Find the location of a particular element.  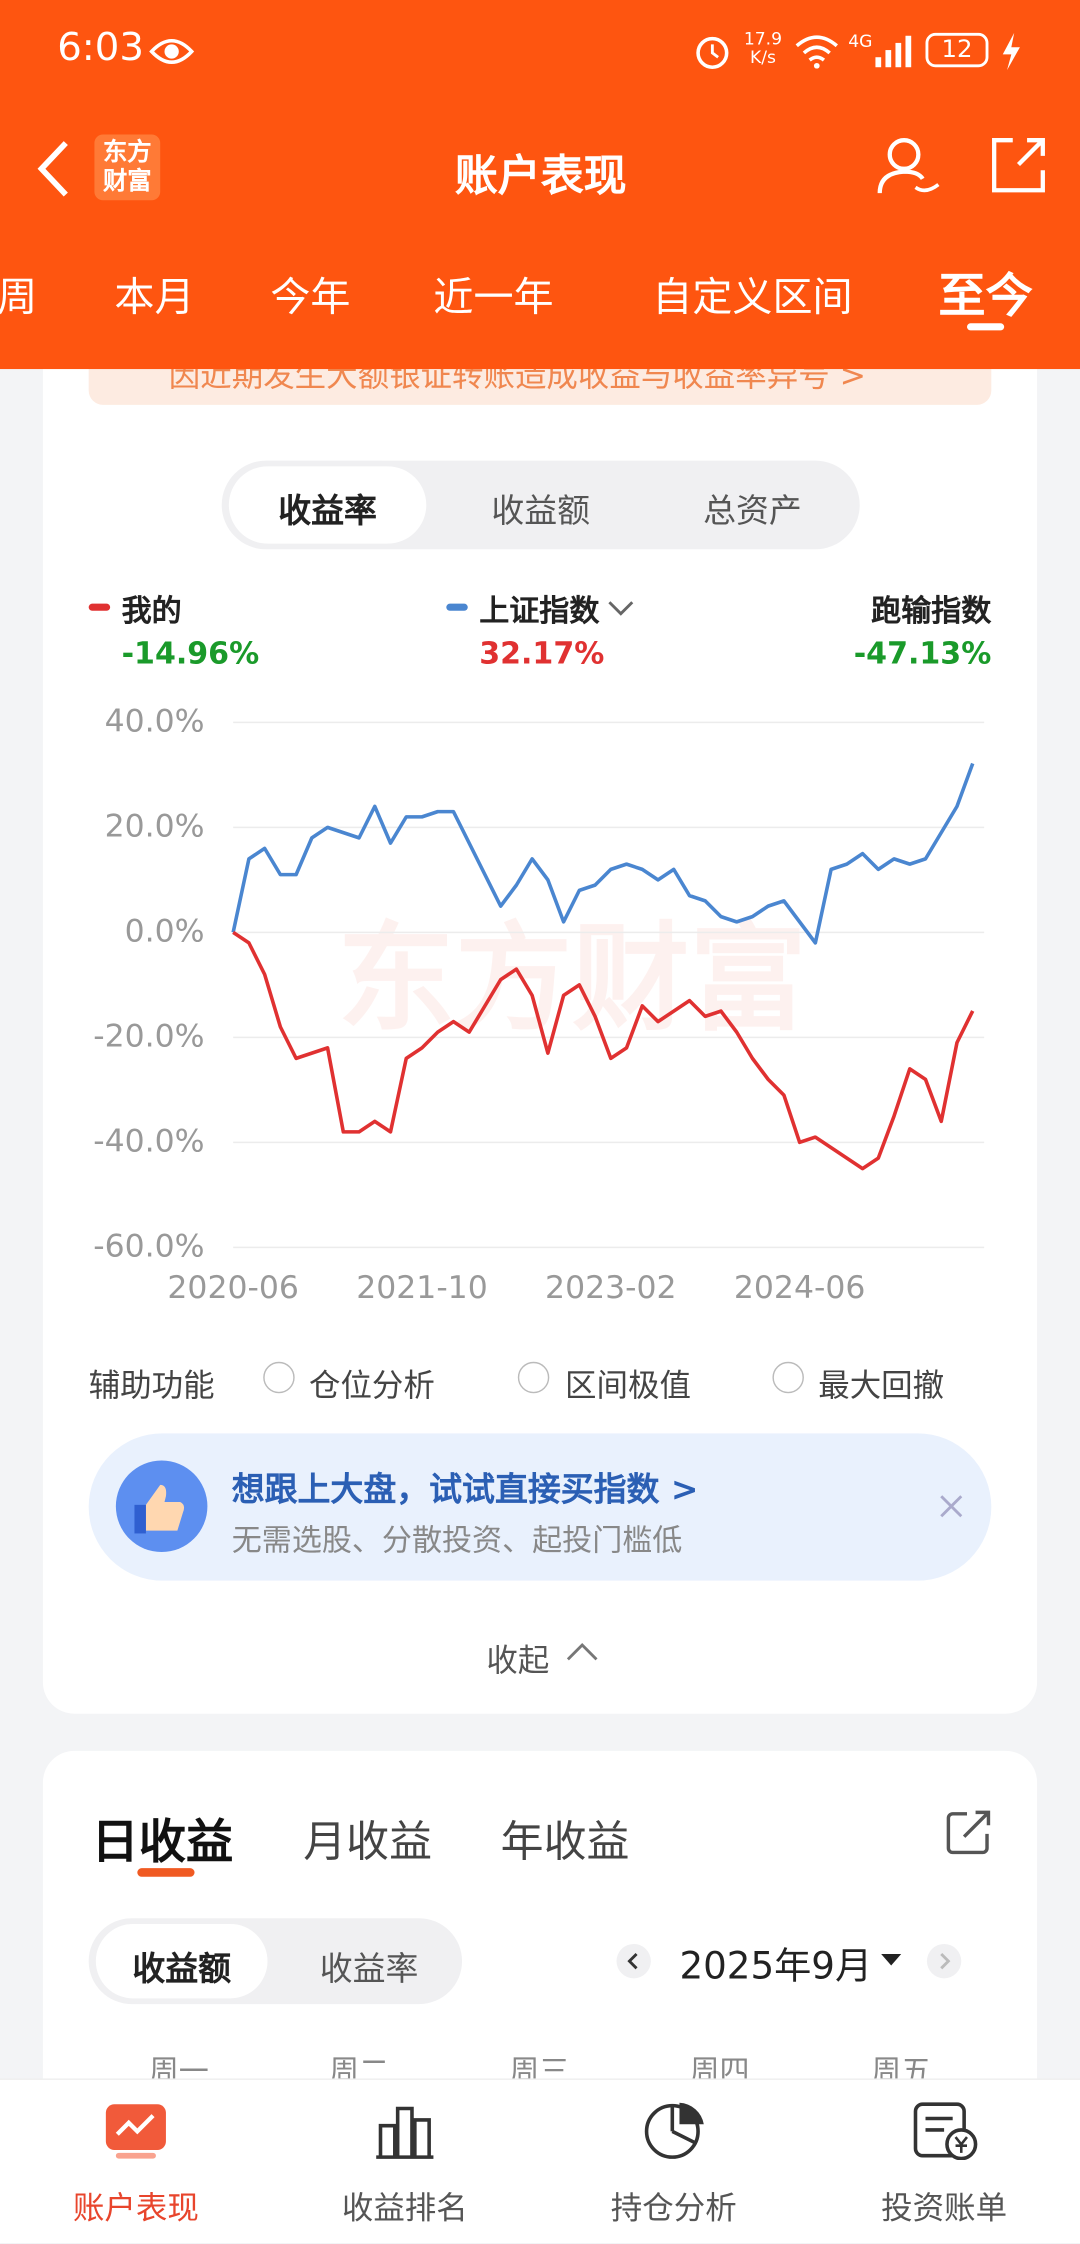

bottom-nav is located at coordinates (540, 2160).